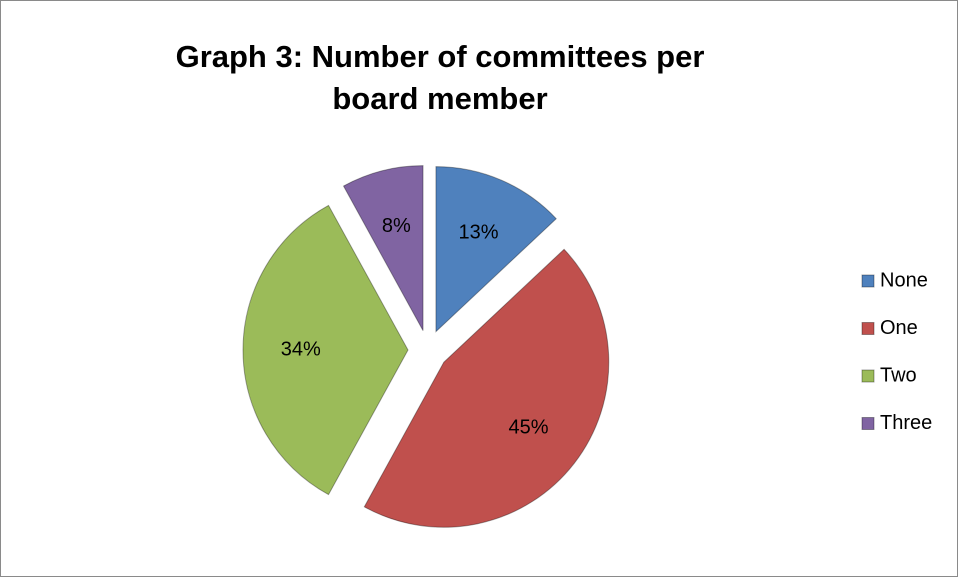 This screenshot has height=578, width=959. What do you see at coordinates (899, 328) in the screenshot?
I see `legend-label: One` at bounding box center [899, 328].